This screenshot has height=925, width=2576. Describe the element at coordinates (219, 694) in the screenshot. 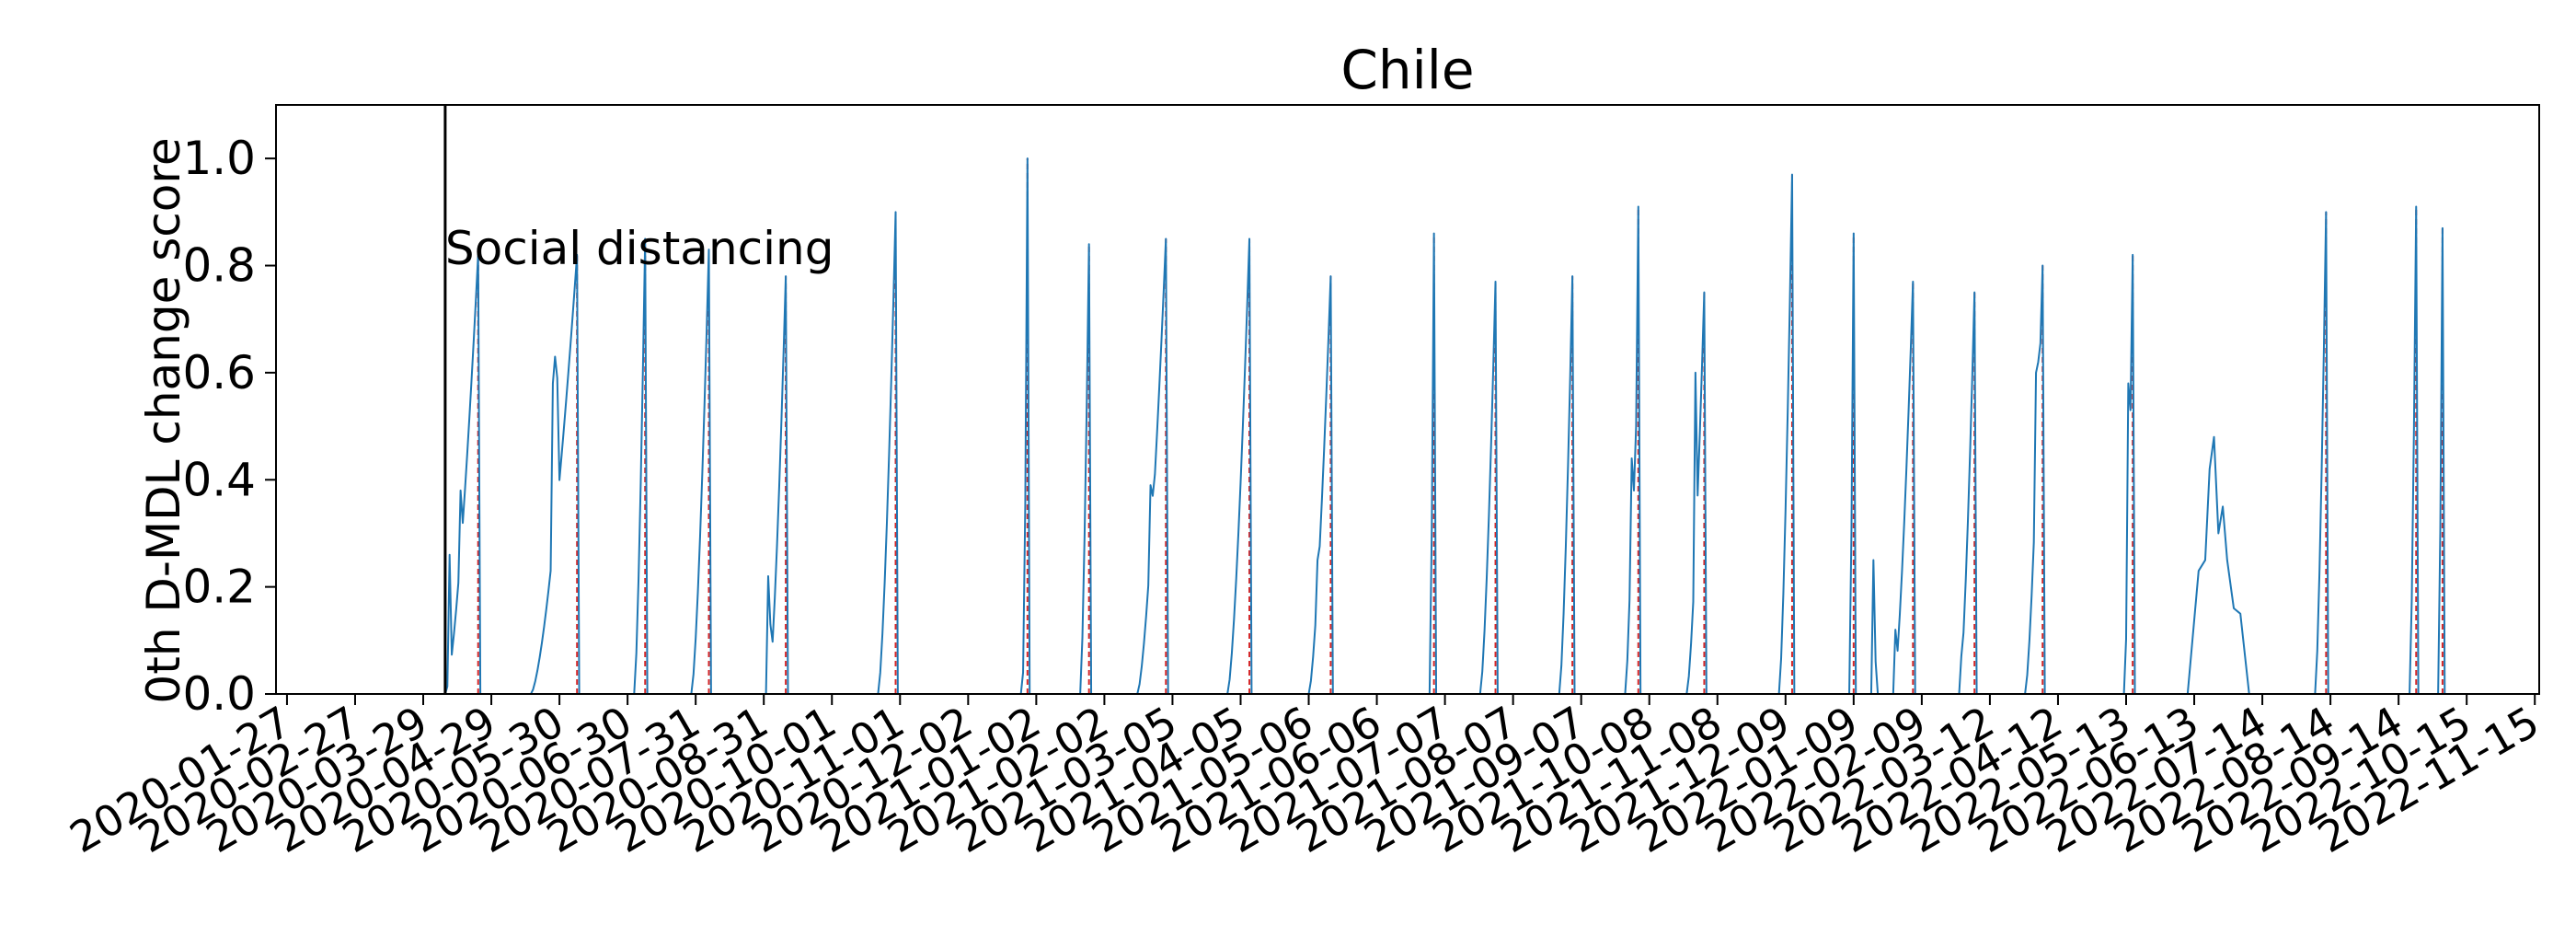

I see `y-tick-label: 0.0` at that location.